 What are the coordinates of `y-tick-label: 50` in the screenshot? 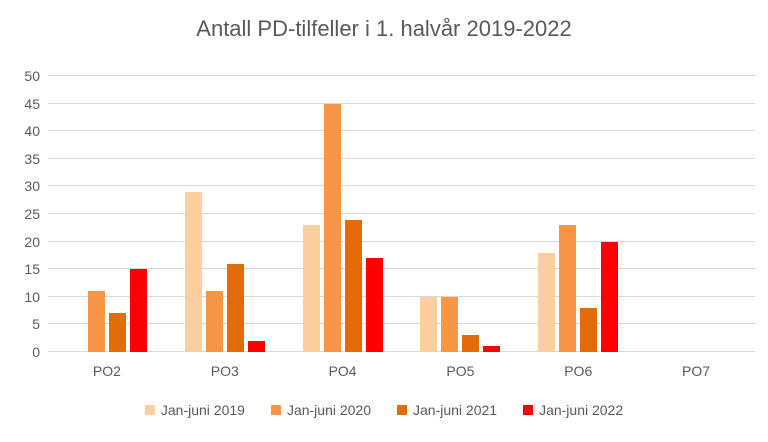 It's located at (32, 76).